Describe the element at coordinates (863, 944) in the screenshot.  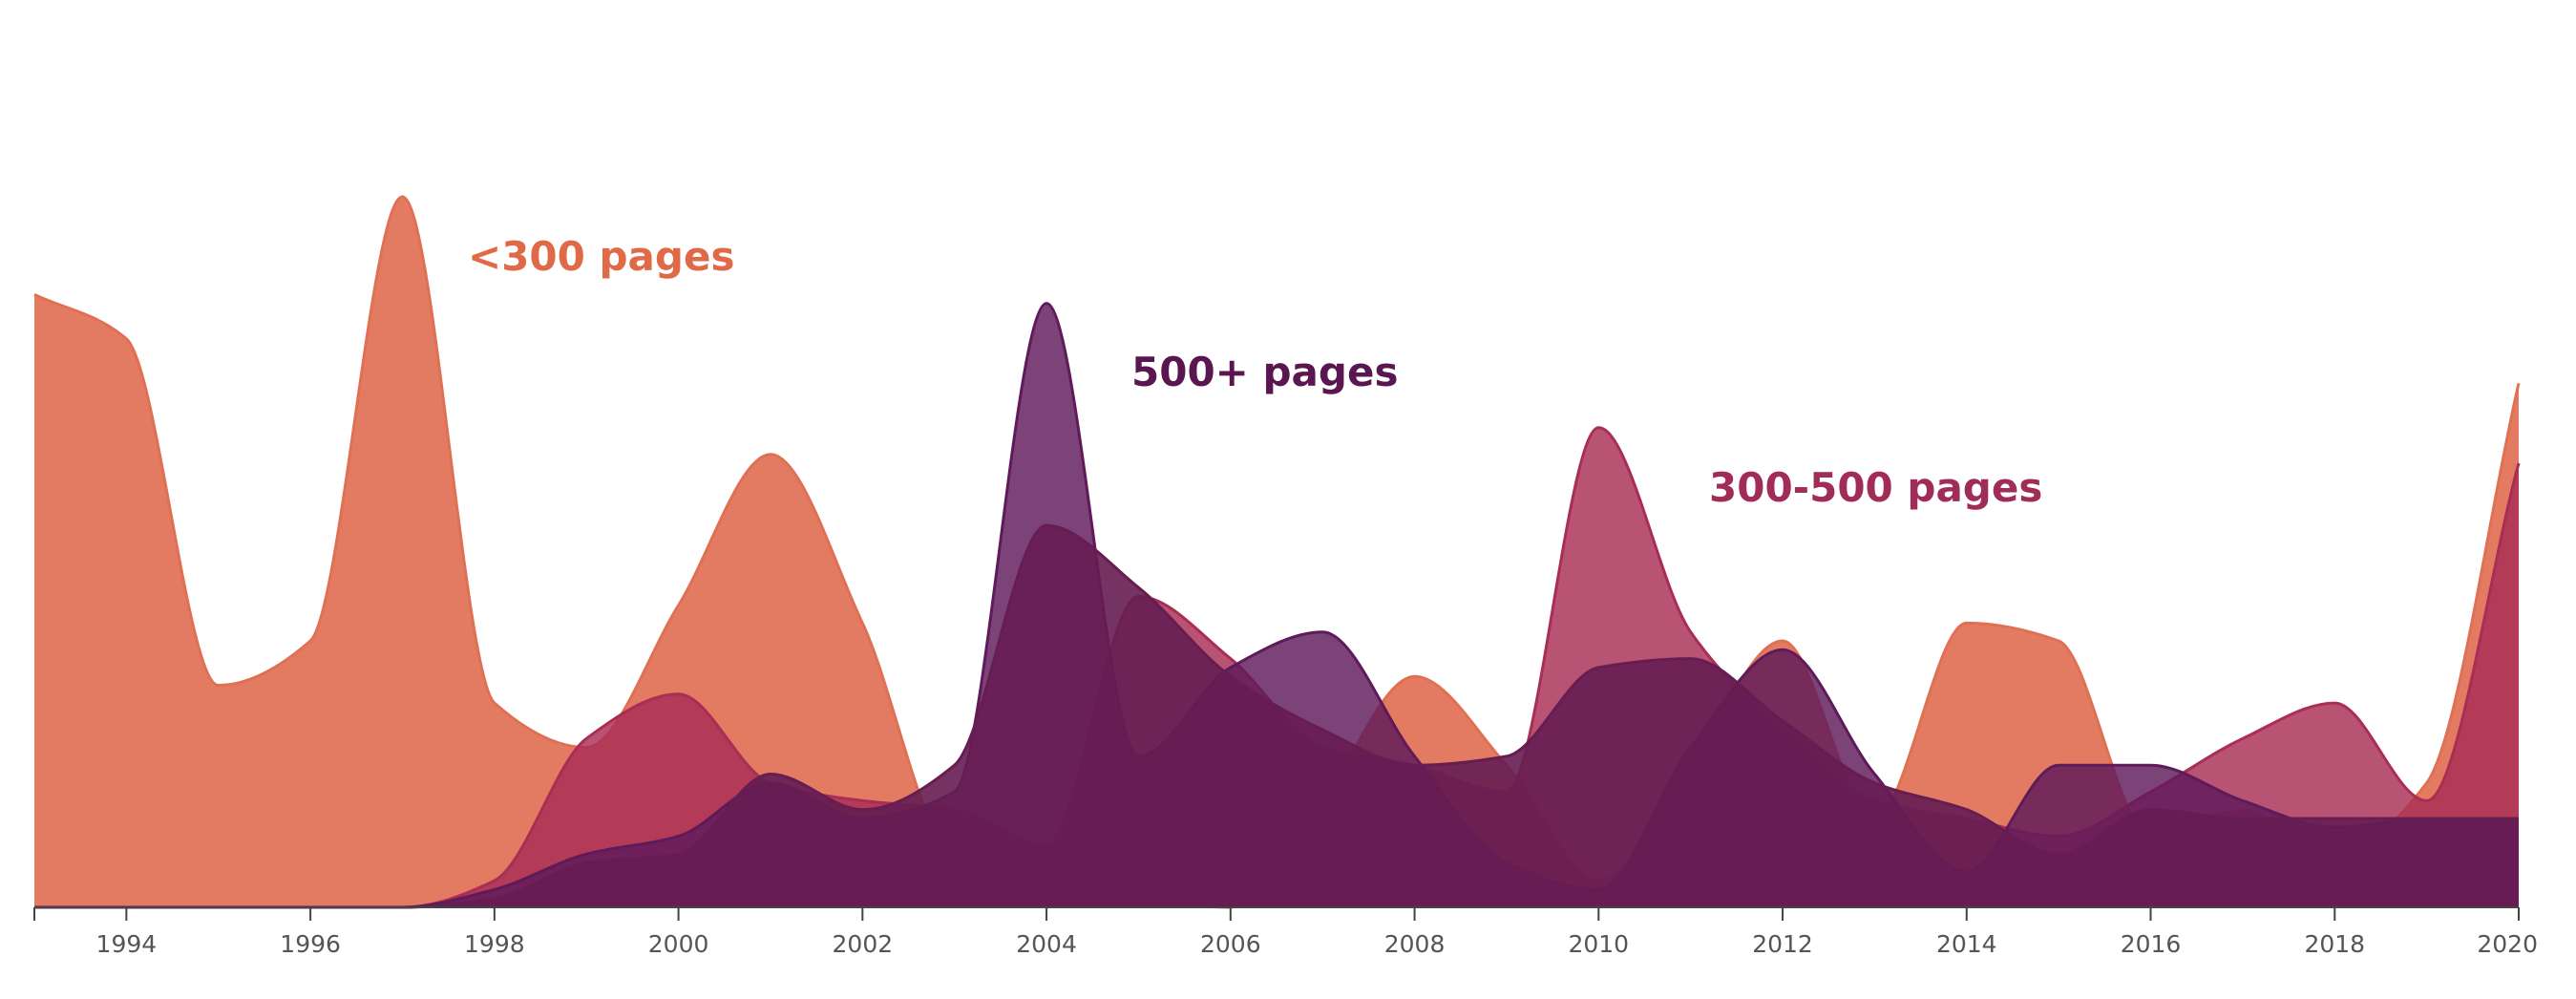
I see `x-tick-label: 2002` at that location.